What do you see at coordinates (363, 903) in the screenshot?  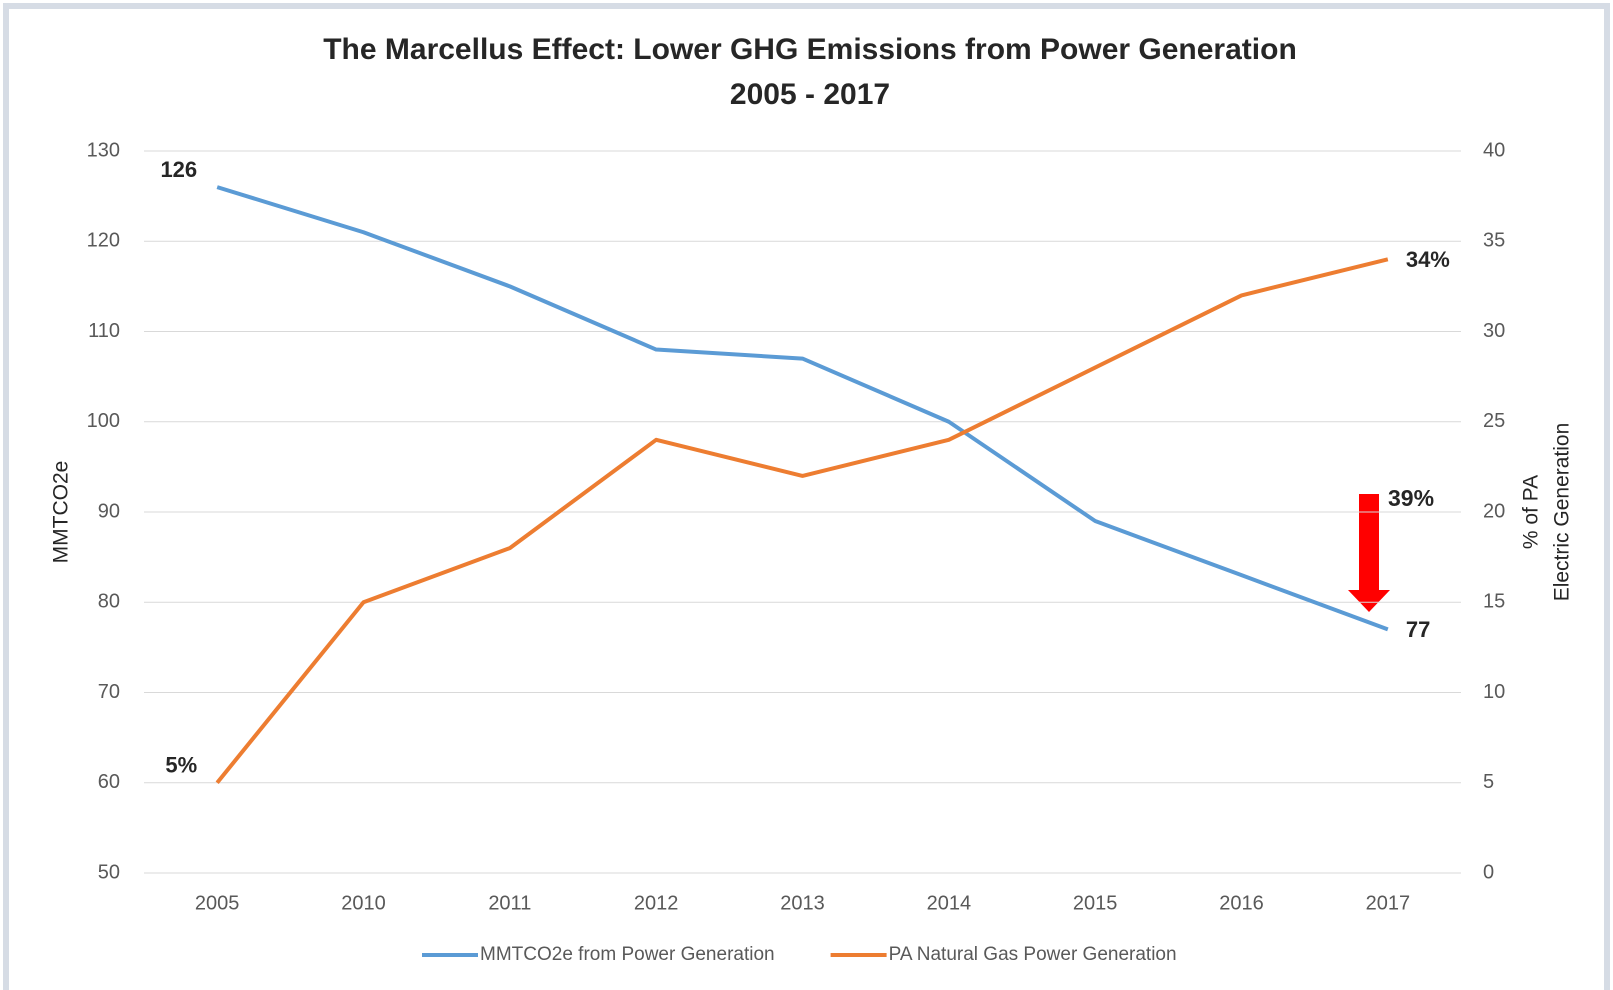 I see `x-tick-label: 2010` at bounding box center [363, 903].